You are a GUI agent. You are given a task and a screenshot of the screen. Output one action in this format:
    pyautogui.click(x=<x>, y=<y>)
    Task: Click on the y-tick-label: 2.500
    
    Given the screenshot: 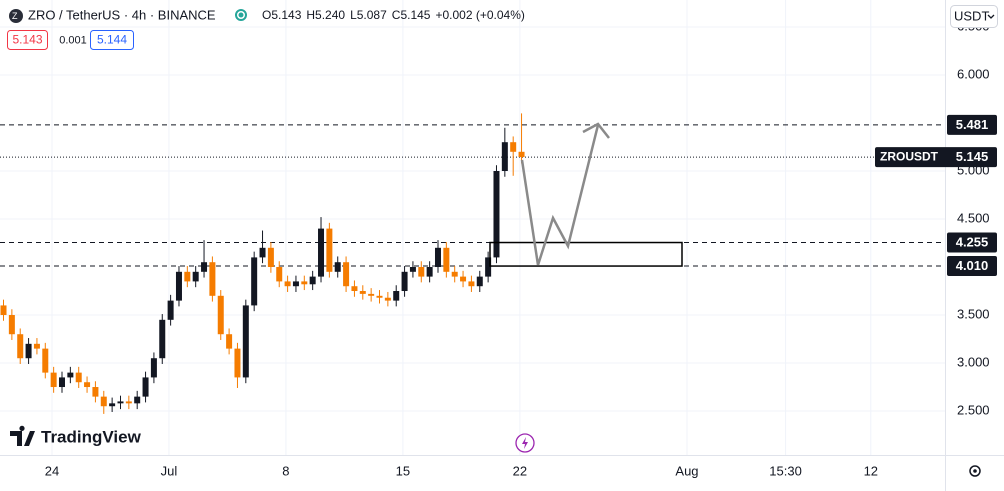 What is the action you would take?
    pyautogui.click(x=973, y=409)
    